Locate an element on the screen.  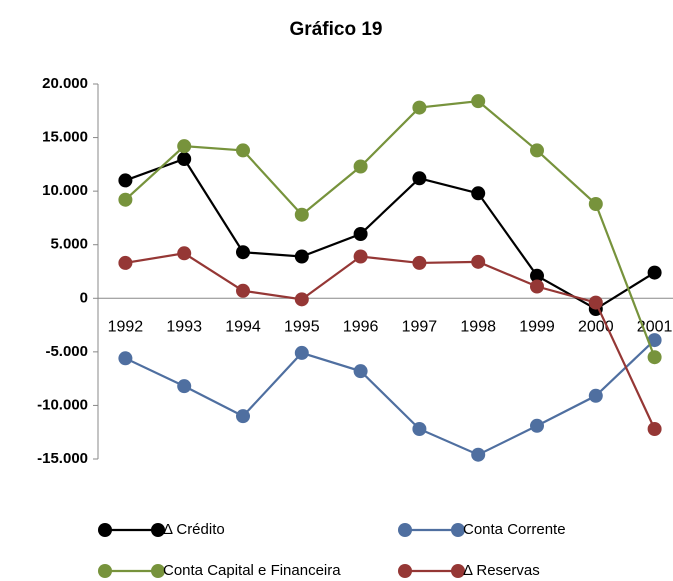
x-tick-label: 1998 is located at coordinates (478, 327).